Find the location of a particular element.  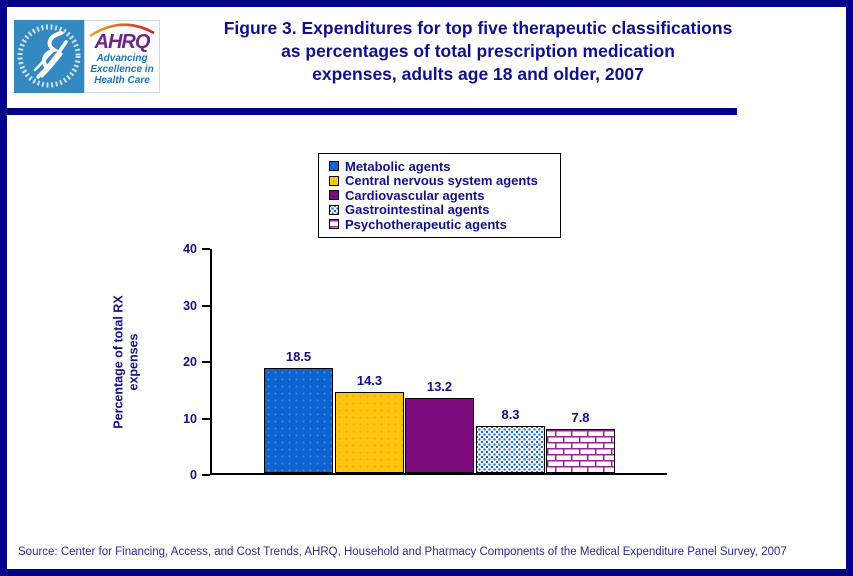

y-axis-title: Percentage of total RX expenses is located at coordinates (127, 362).